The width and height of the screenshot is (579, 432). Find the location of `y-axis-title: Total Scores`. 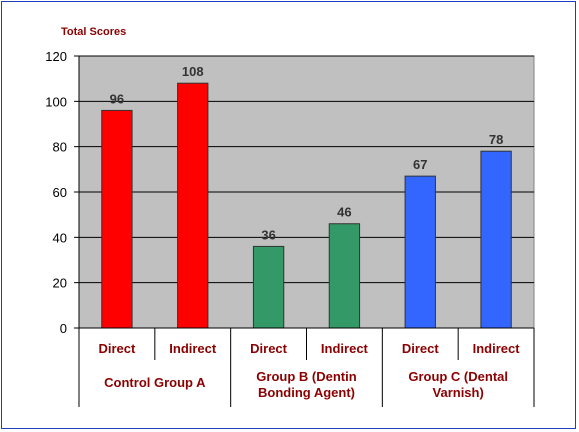

y-axis-title: Total Scores is located at coordinates (93, 32).